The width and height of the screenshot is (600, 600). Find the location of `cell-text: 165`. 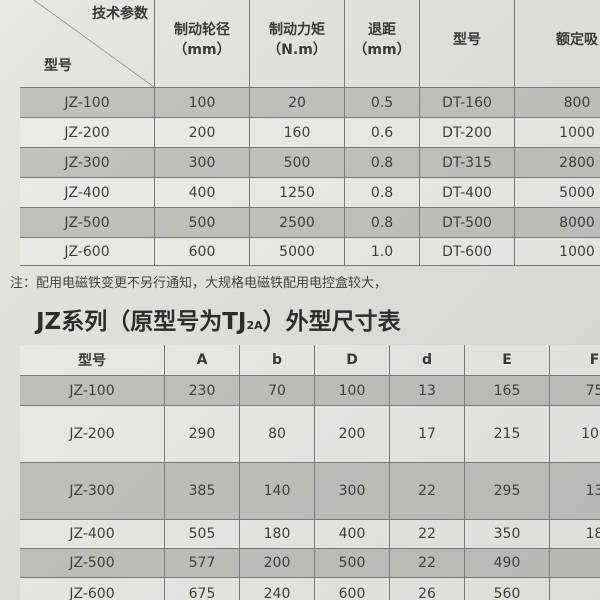

cell-text: 165 is located at coordinates (507, 390).